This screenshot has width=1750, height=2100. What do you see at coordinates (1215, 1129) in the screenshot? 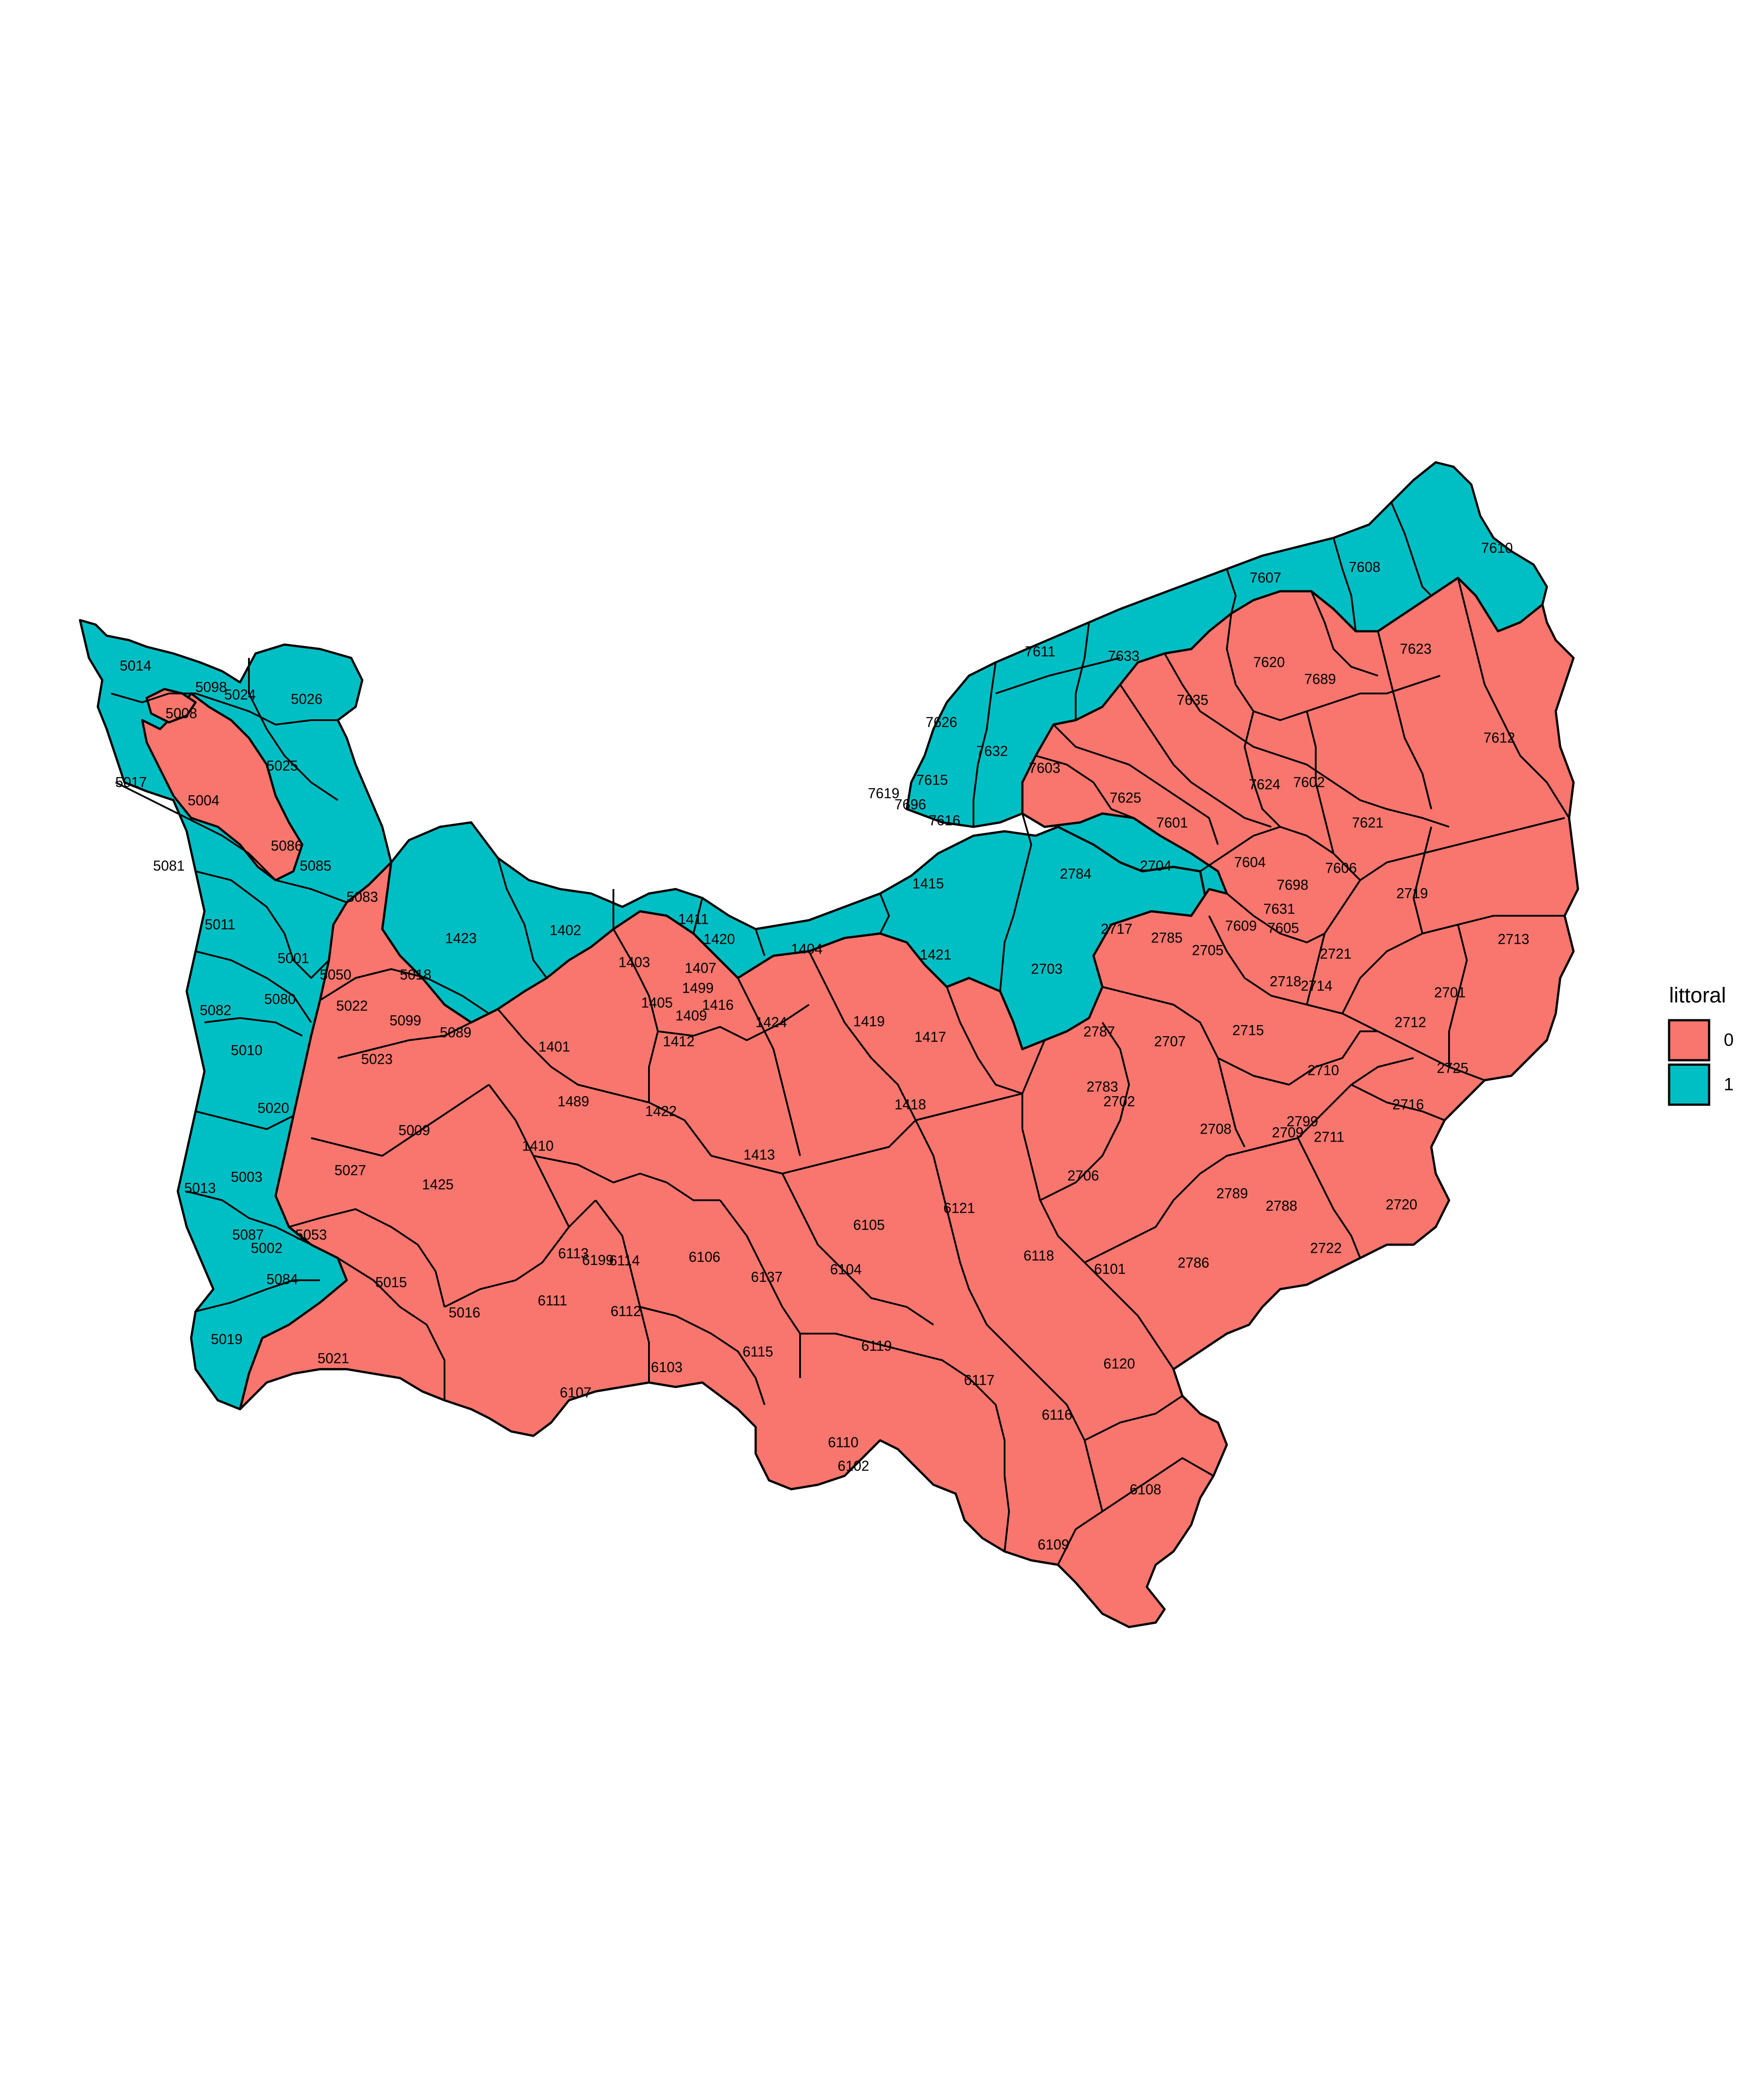
I see `zone-label: 2708` at bounding box center [1215, 1129].